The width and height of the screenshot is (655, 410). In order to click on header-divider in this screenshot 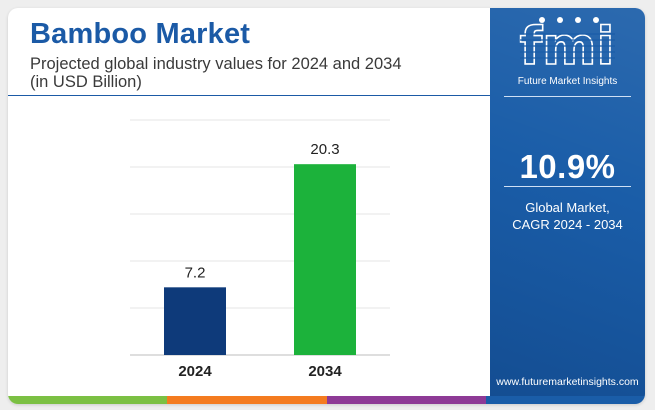, I will do `click(249, 95)`.